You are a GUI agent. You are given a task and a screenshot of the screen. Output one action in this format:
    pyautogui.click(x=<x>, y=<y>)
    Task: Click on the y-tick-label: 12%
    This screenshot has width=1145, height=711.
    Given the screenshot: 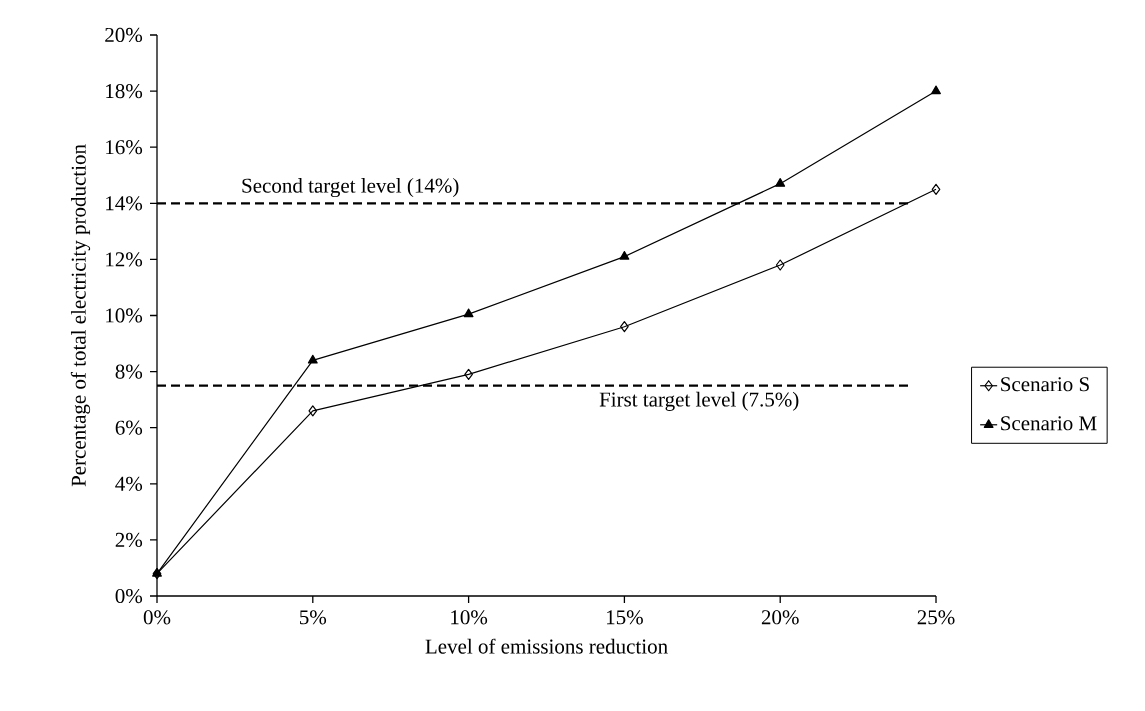 What is the action you would take?
    pyautogui.click(x=124, y=259)
    